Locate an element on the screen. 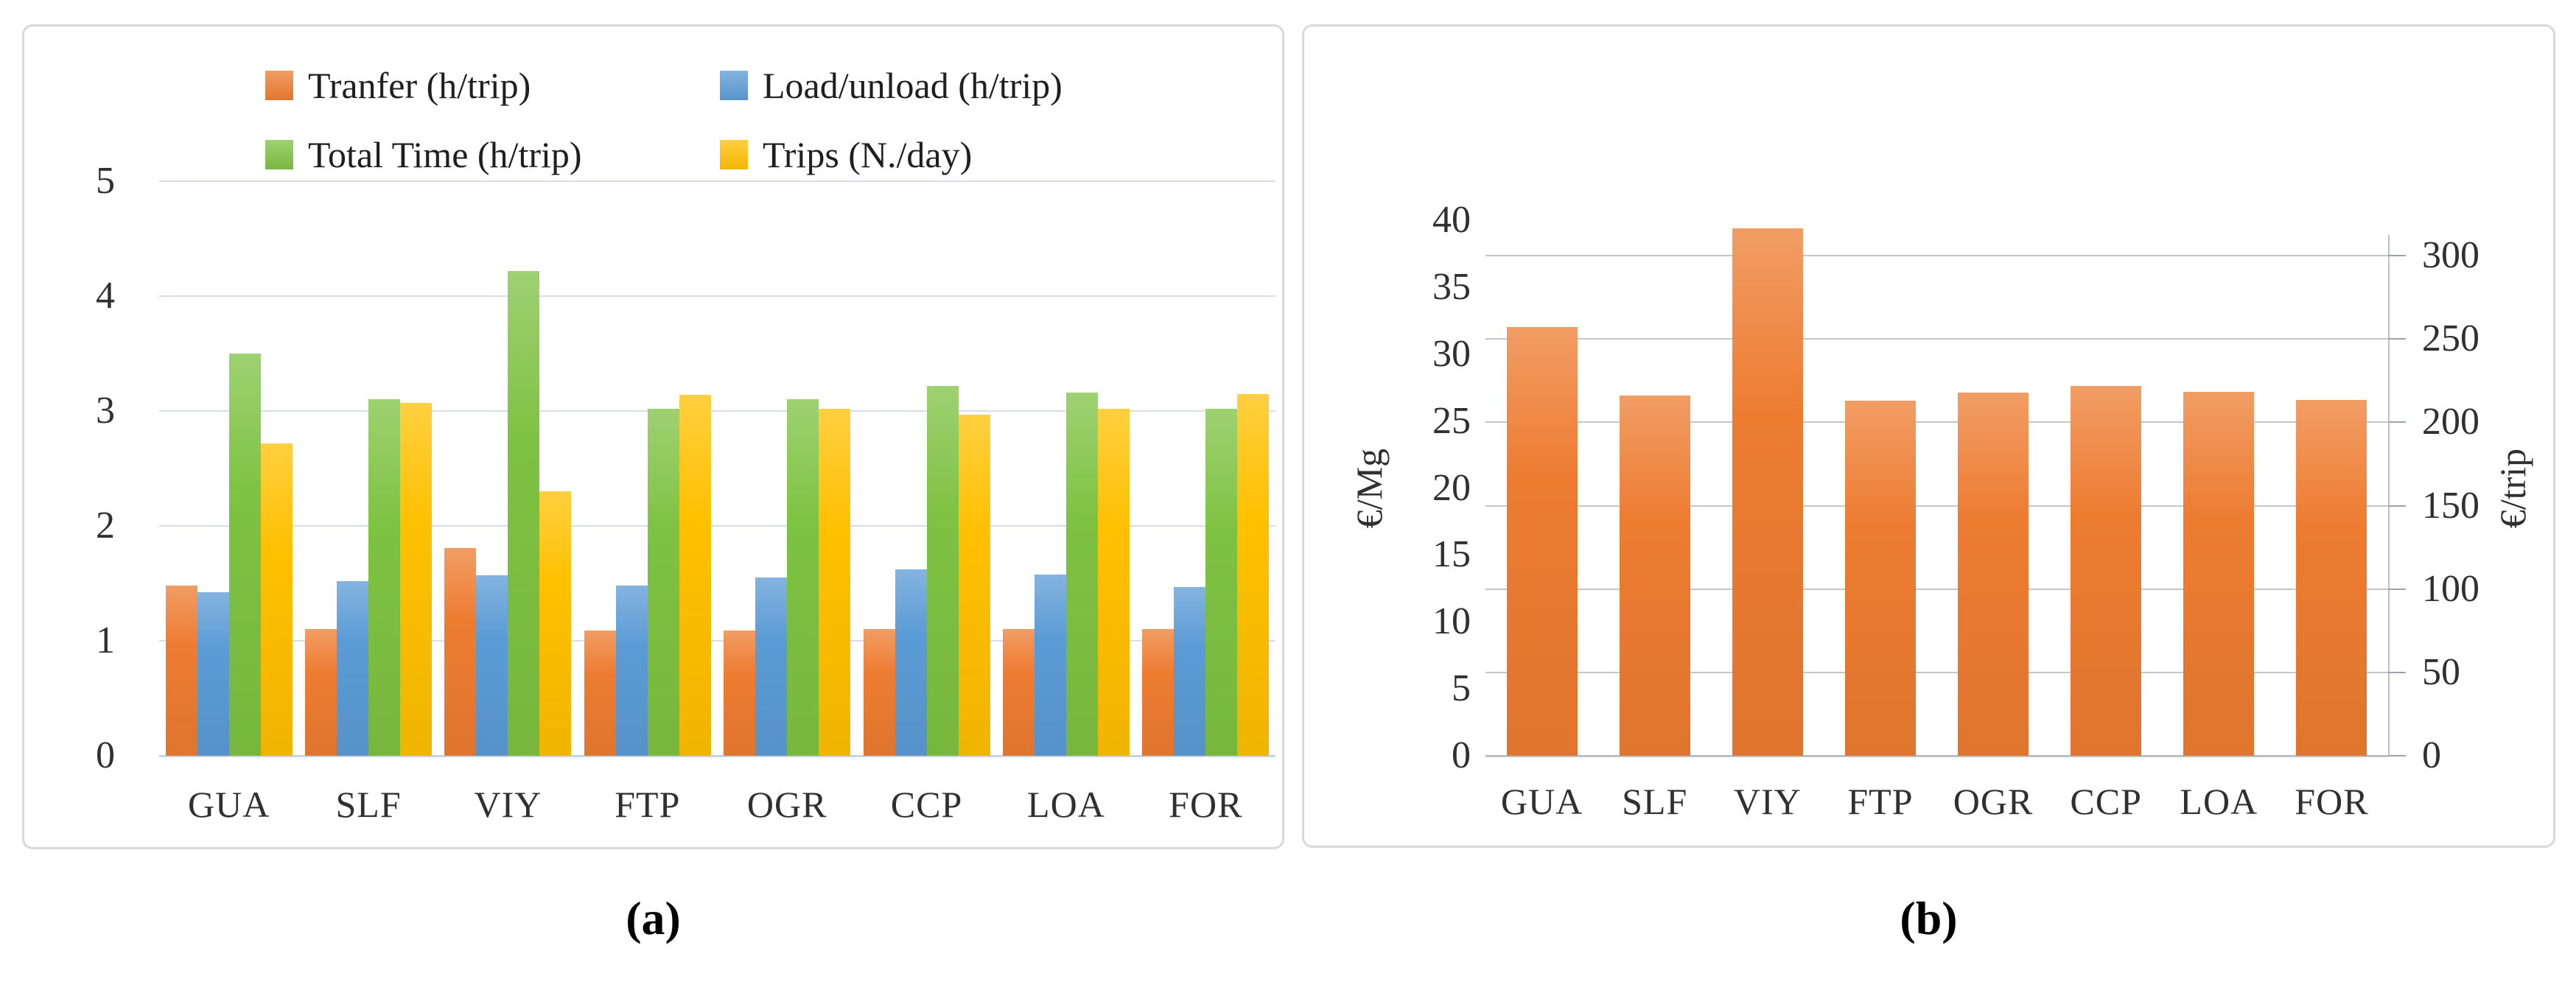 This screenshot has width=2576, height=987. right-axis-title: €/trip is located at coordinates (2512, 488).